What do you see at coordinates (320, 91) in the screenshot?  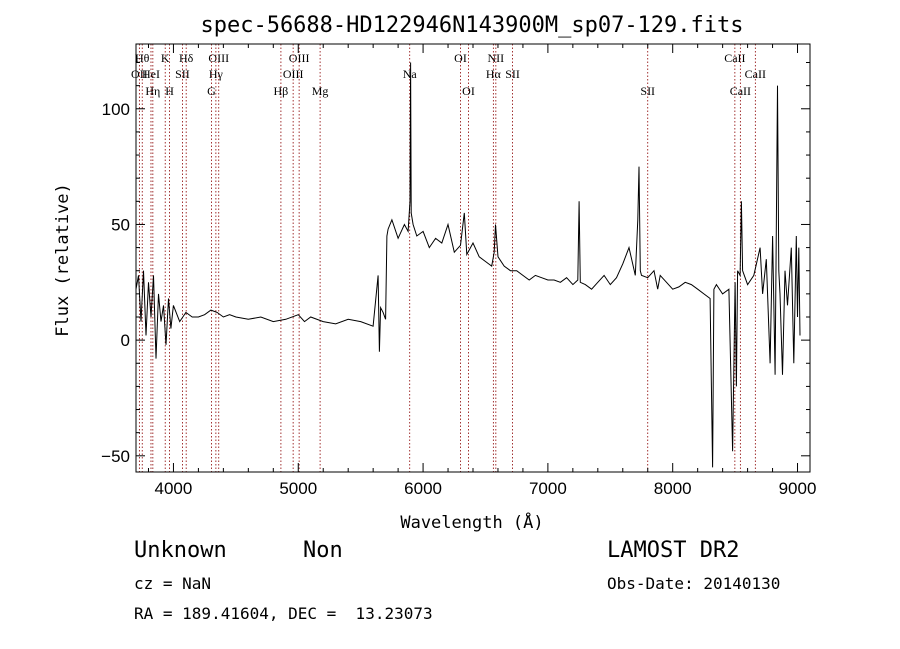 I see `marker-label: Mg` at bounding box center [320, 91].